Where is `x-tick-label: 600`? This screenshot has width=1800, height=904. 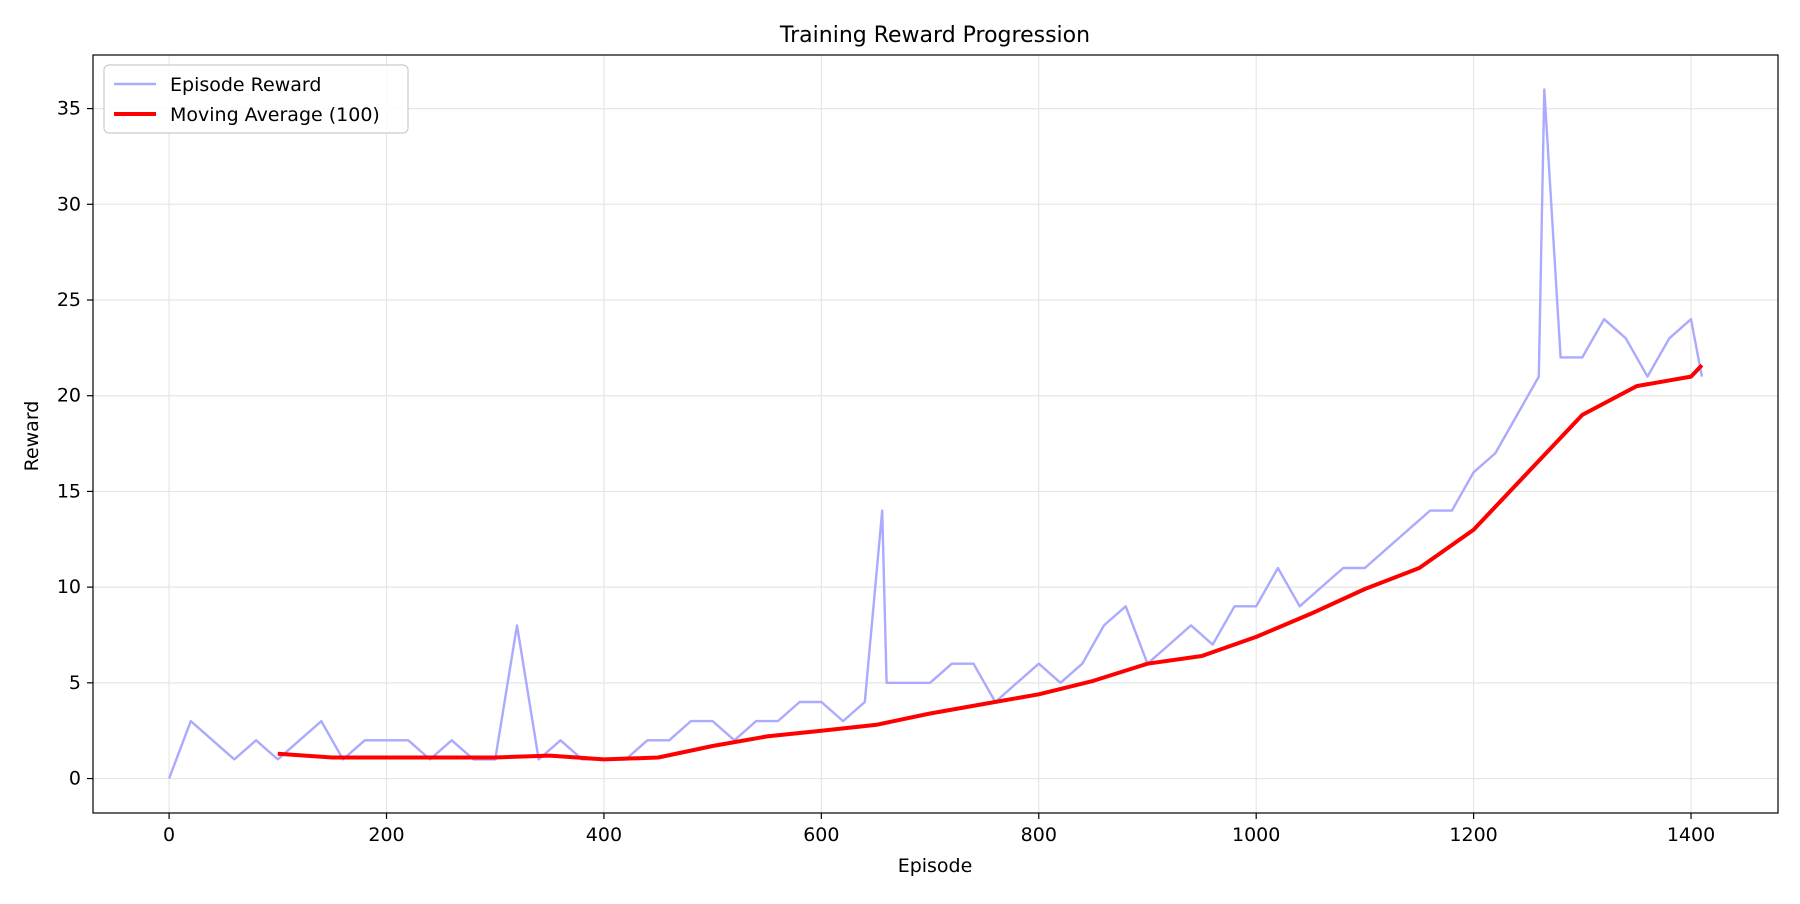 x-tick-label: 600 is located at coordinates (821, 835).